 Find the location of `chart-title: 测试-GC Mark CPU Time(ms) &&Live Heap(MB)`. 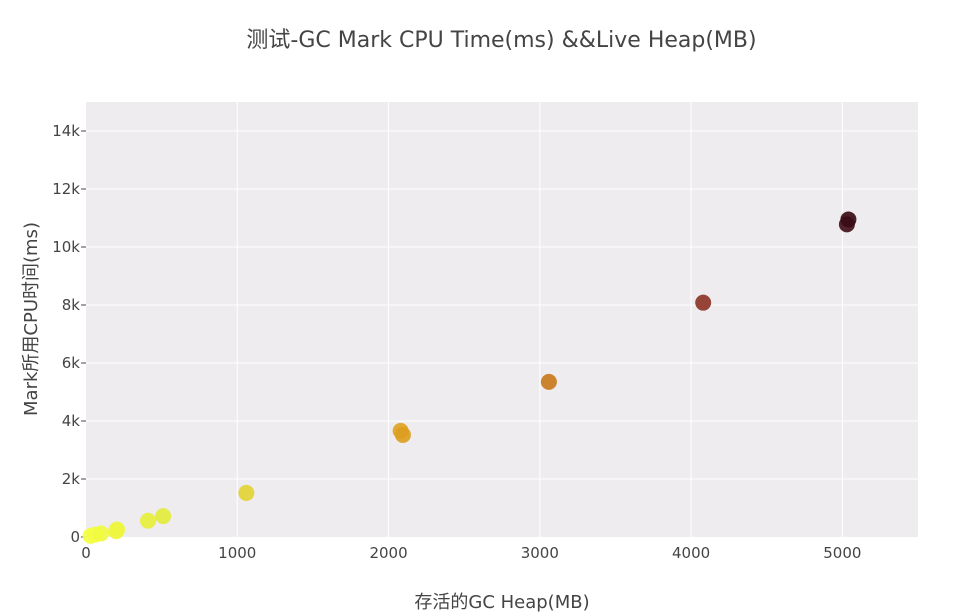

chart-title: 测试-GC Mark CPU Time(ms) &&Live Heap(MB) is located at coordinates (501, 40).